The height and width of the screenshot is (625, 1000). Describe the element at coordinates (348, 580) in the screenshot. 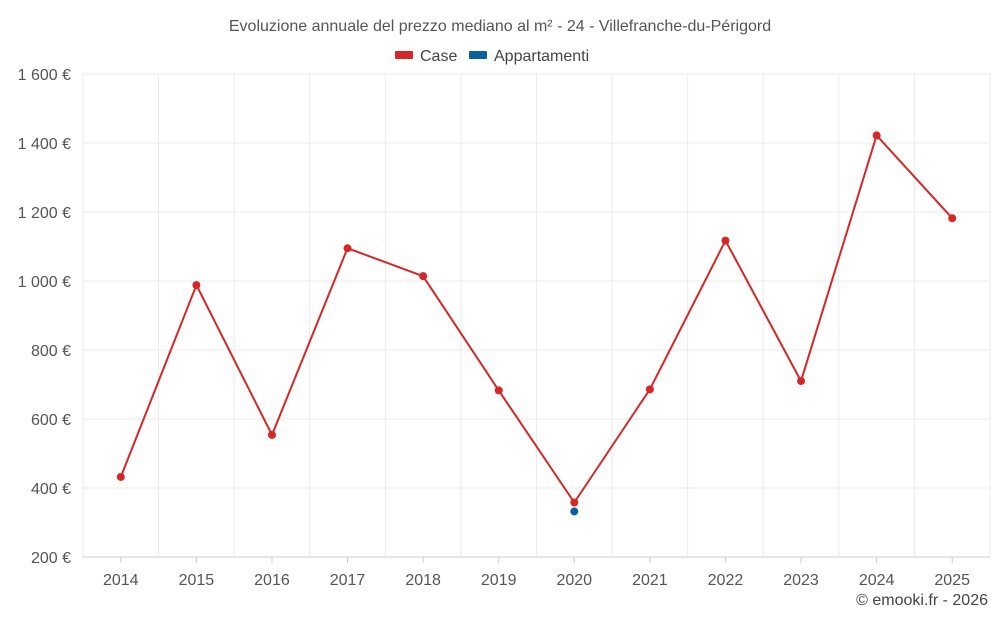

I see `x-tick-label: 2017` at that location.